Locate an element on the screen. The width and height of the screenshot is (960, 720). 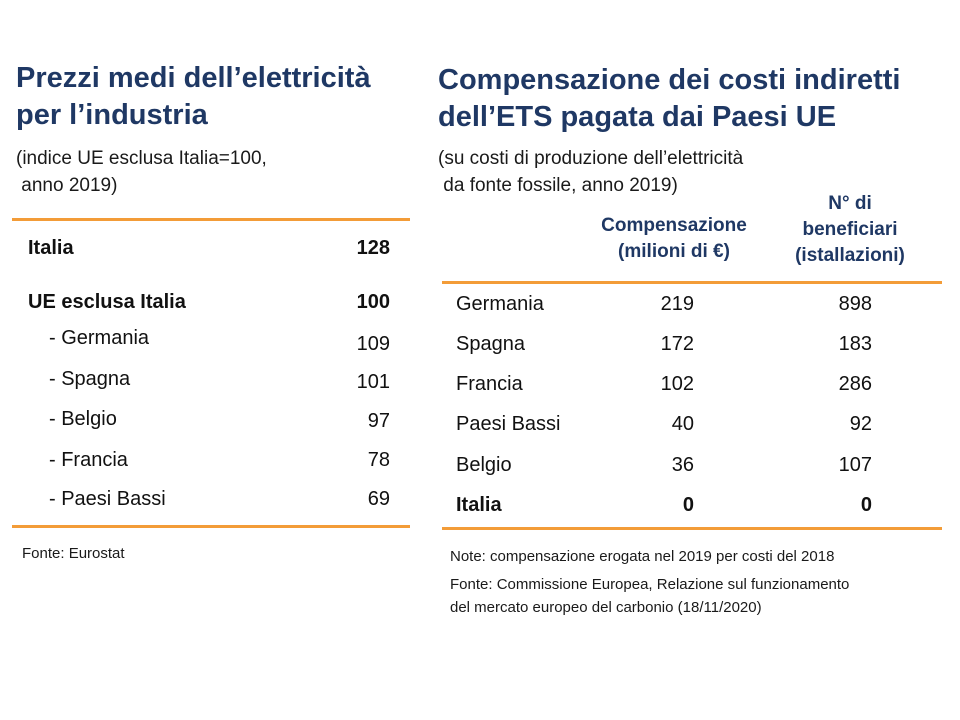
left-source: Fonte: Eurostat is located at coordinates (73, 553).